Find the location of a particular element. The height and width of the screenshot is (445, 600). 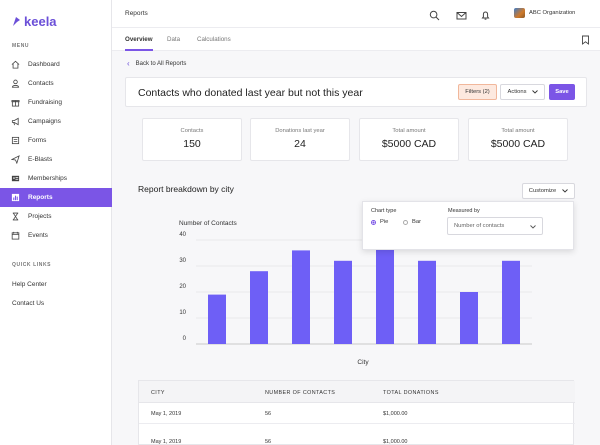

organization-avatar is located at coordinates (519, 13).